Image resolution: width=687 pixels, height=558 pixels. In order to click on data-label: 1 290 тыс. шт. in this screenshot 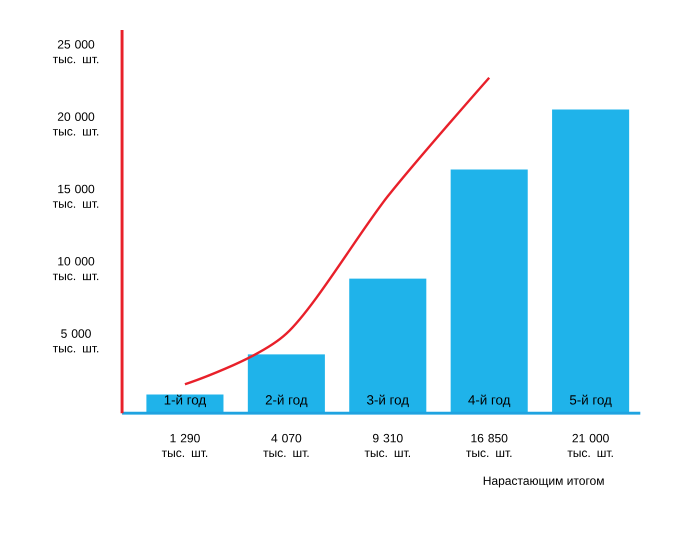, I will do `click(185, 445)`.